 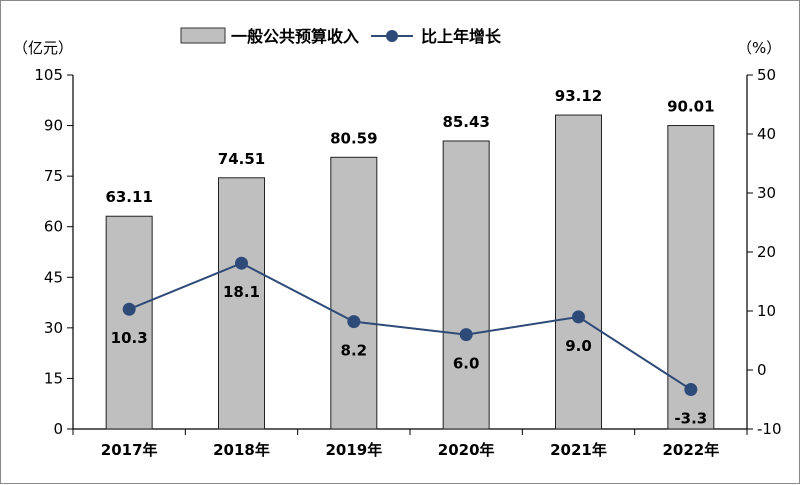 I want to click on x-tick-label: 2018年, so click(x=241, y=450).